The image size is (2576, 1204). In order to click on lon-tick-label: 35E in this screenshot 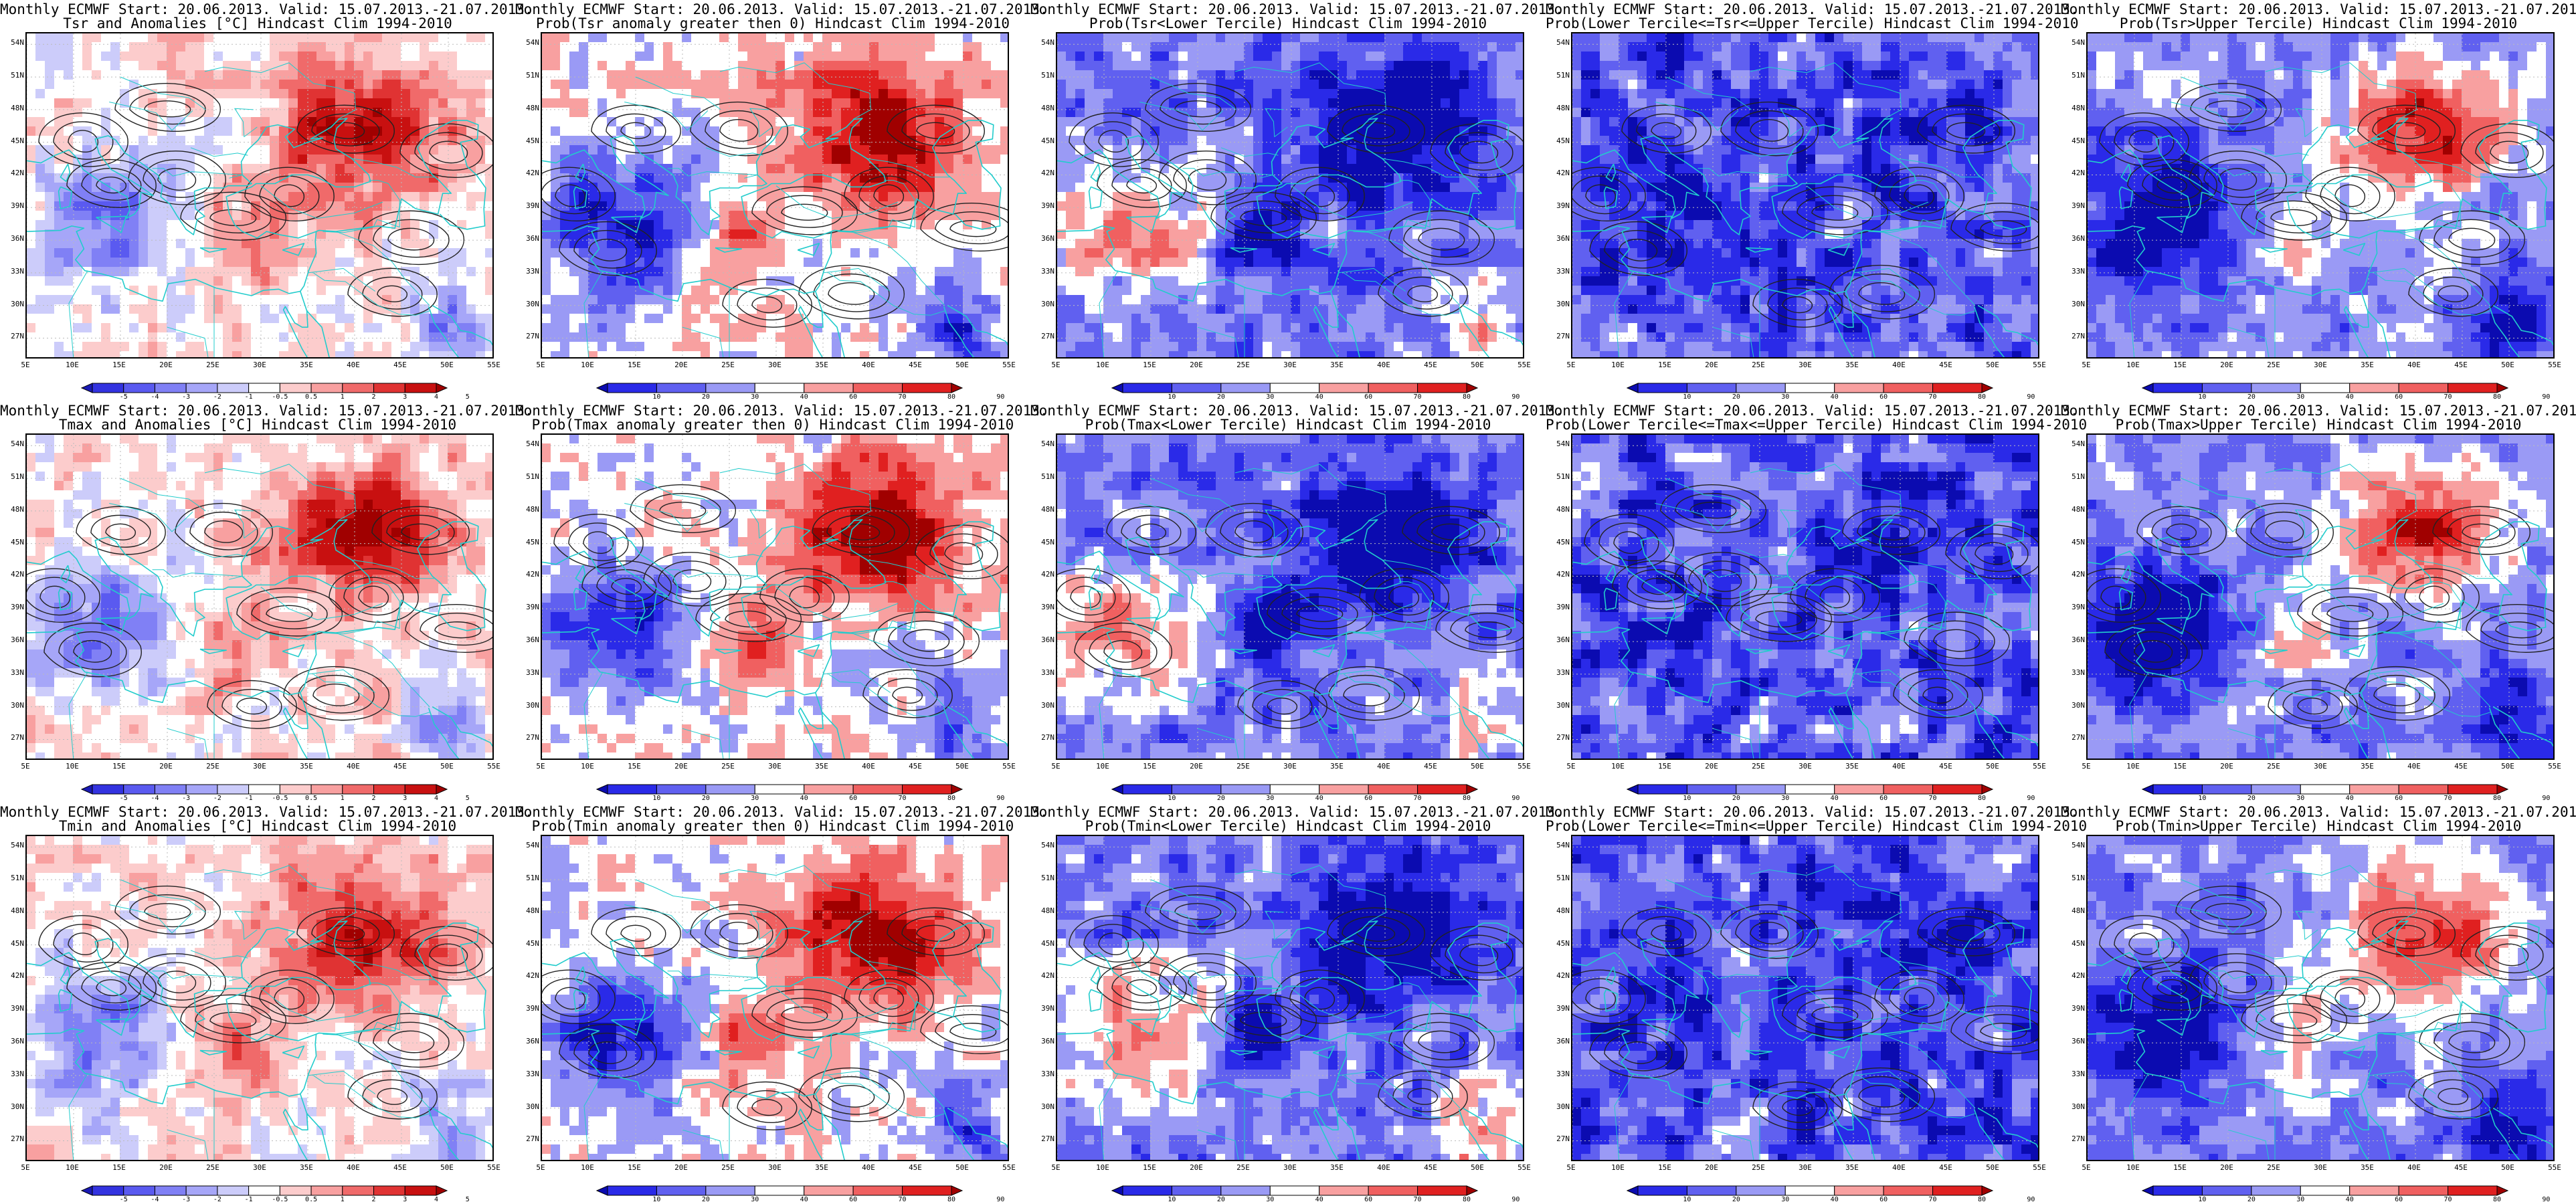, I will do `click(2367, 1167)`.